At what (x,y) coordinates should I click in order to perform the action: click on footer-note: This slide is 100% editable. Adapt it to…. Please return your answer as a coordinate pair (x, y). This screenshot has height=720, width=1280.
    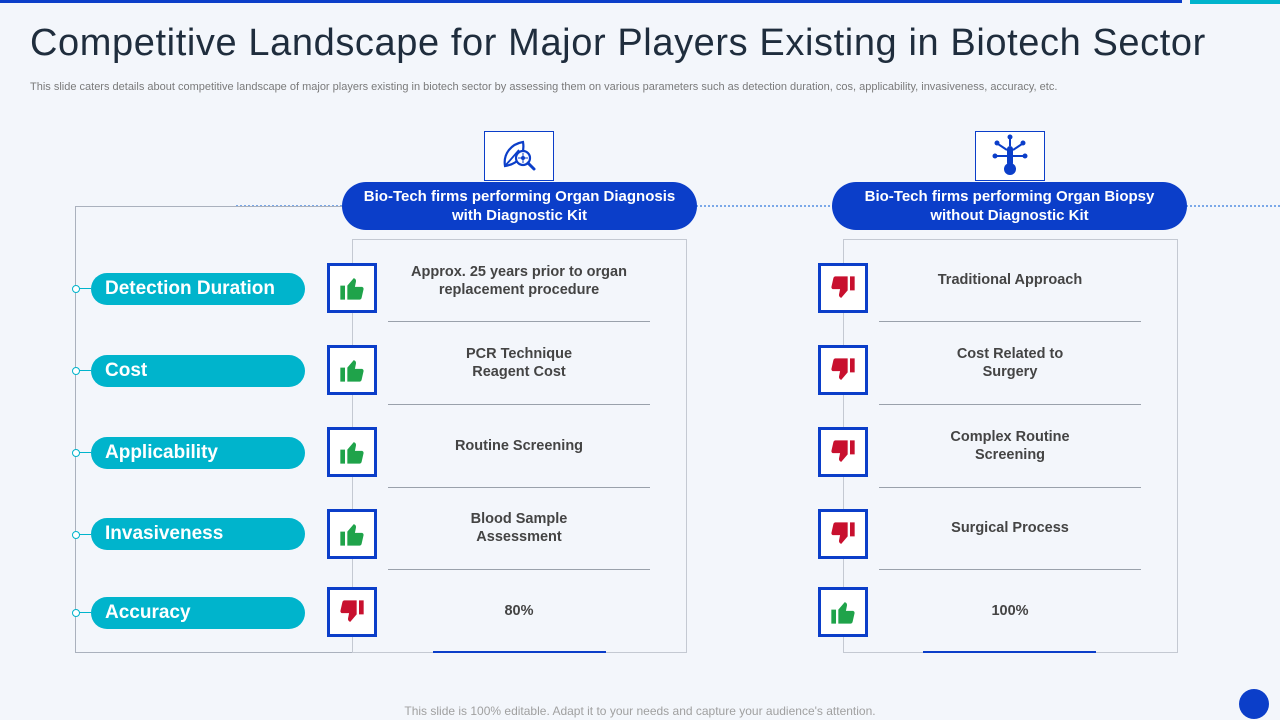
    Looking at the image, I should click on (640, 711).